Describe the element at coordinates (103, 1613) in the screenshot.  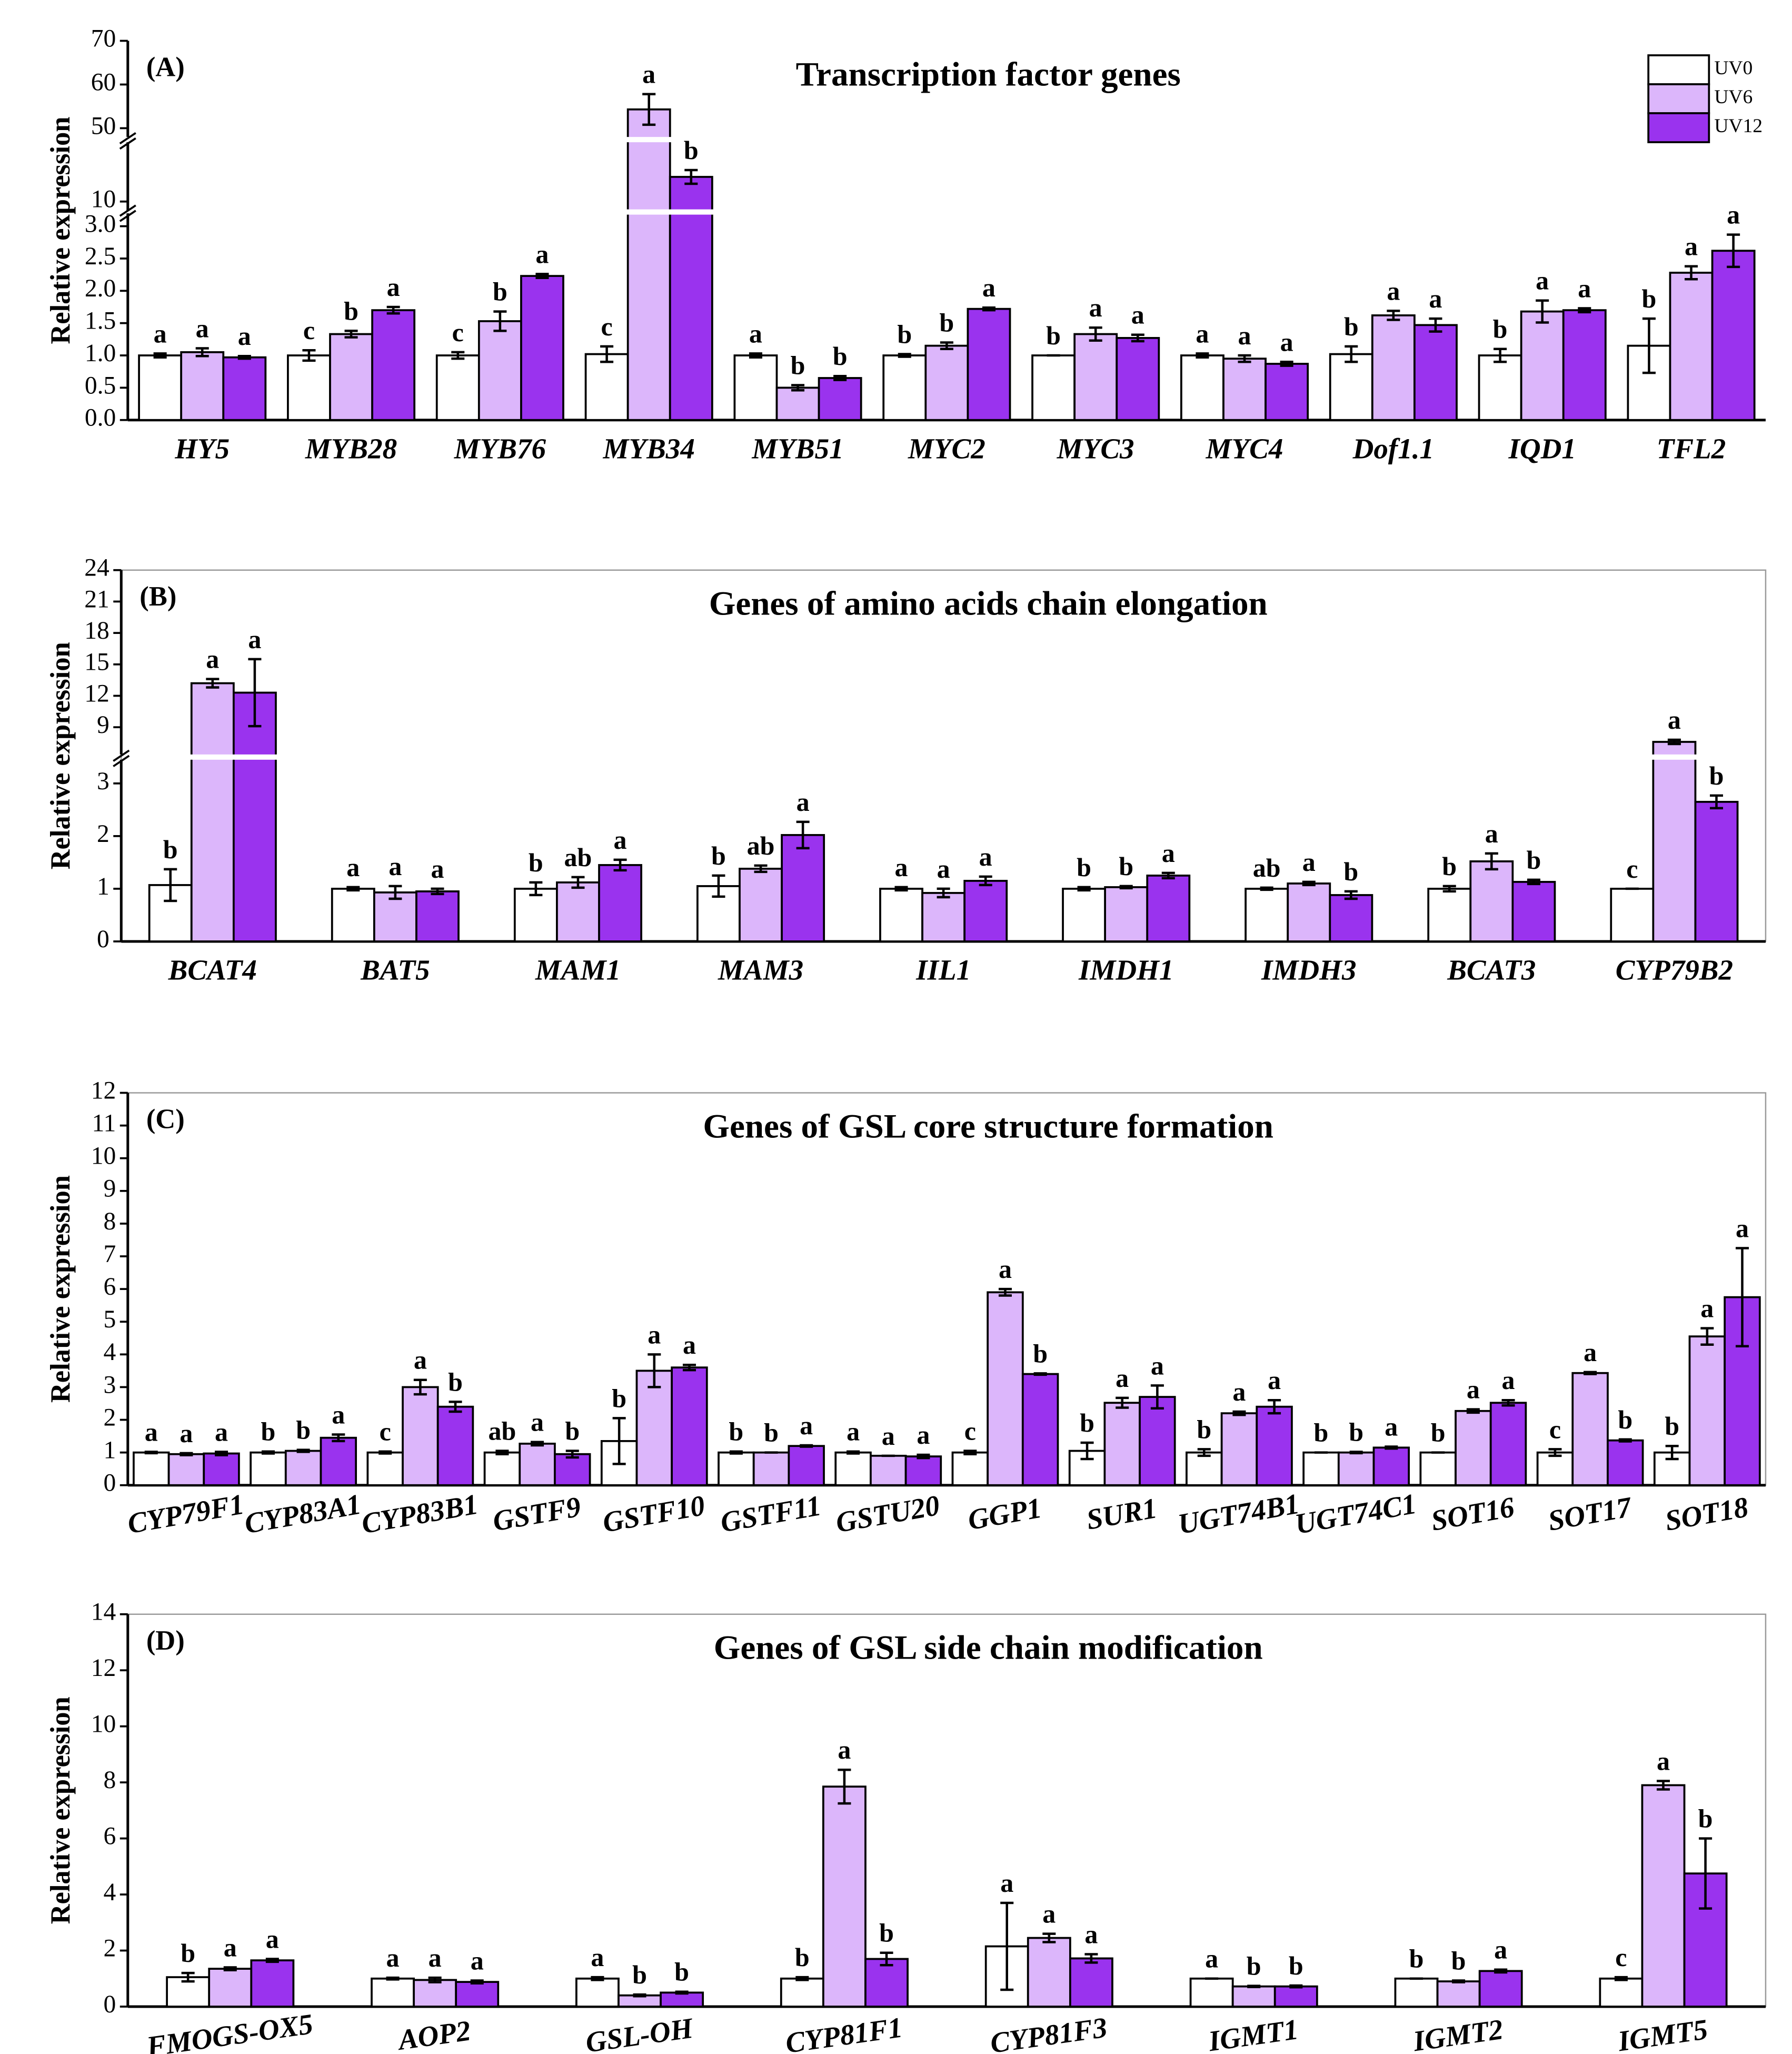
I see `y-tick-label: 14` at that location.